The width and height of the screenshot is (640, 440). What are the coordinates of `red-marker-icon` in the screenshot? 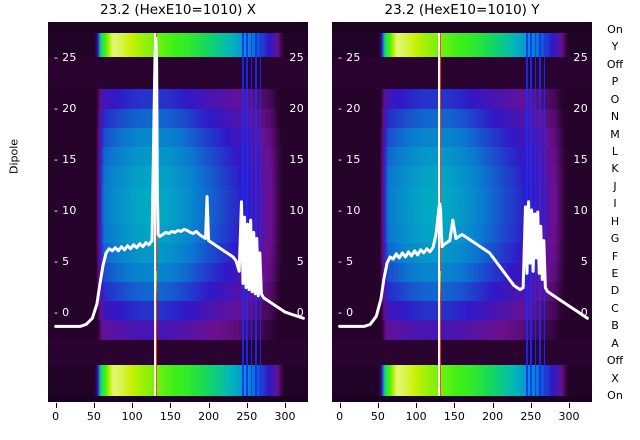 It's located at (156, 286).